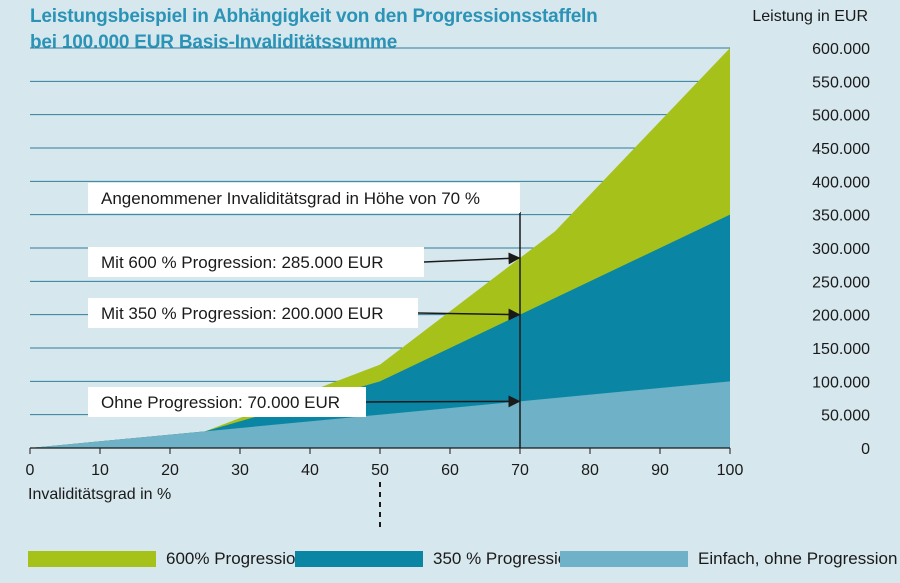  I want to click on y-tick-label: 200.000, so click(841, 316).